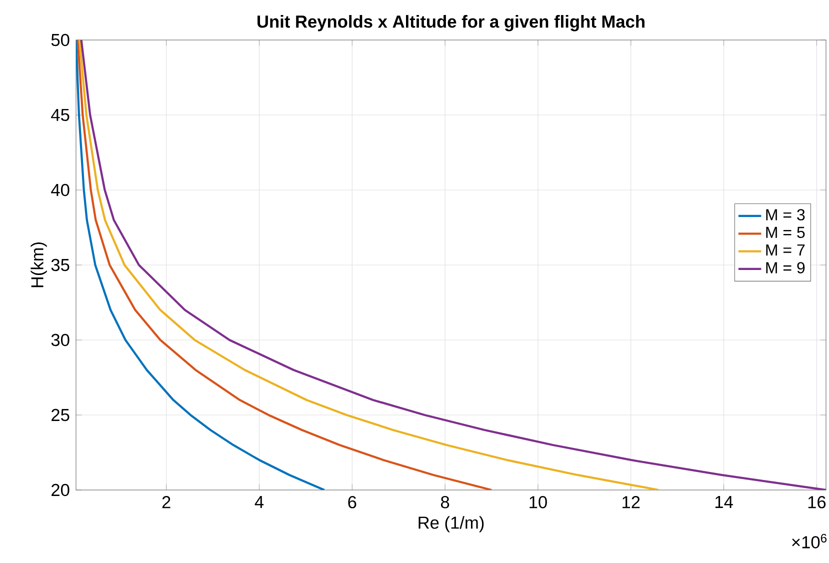 The height and width of the screenshot is (563, 829). I want to click on legend-label: M = 5, so click(785, 232).